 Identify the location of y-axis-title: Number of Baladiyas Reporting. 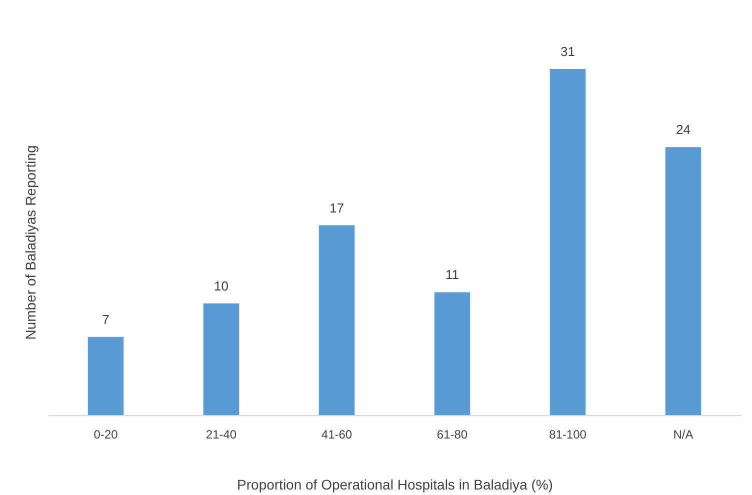
(30, 242).